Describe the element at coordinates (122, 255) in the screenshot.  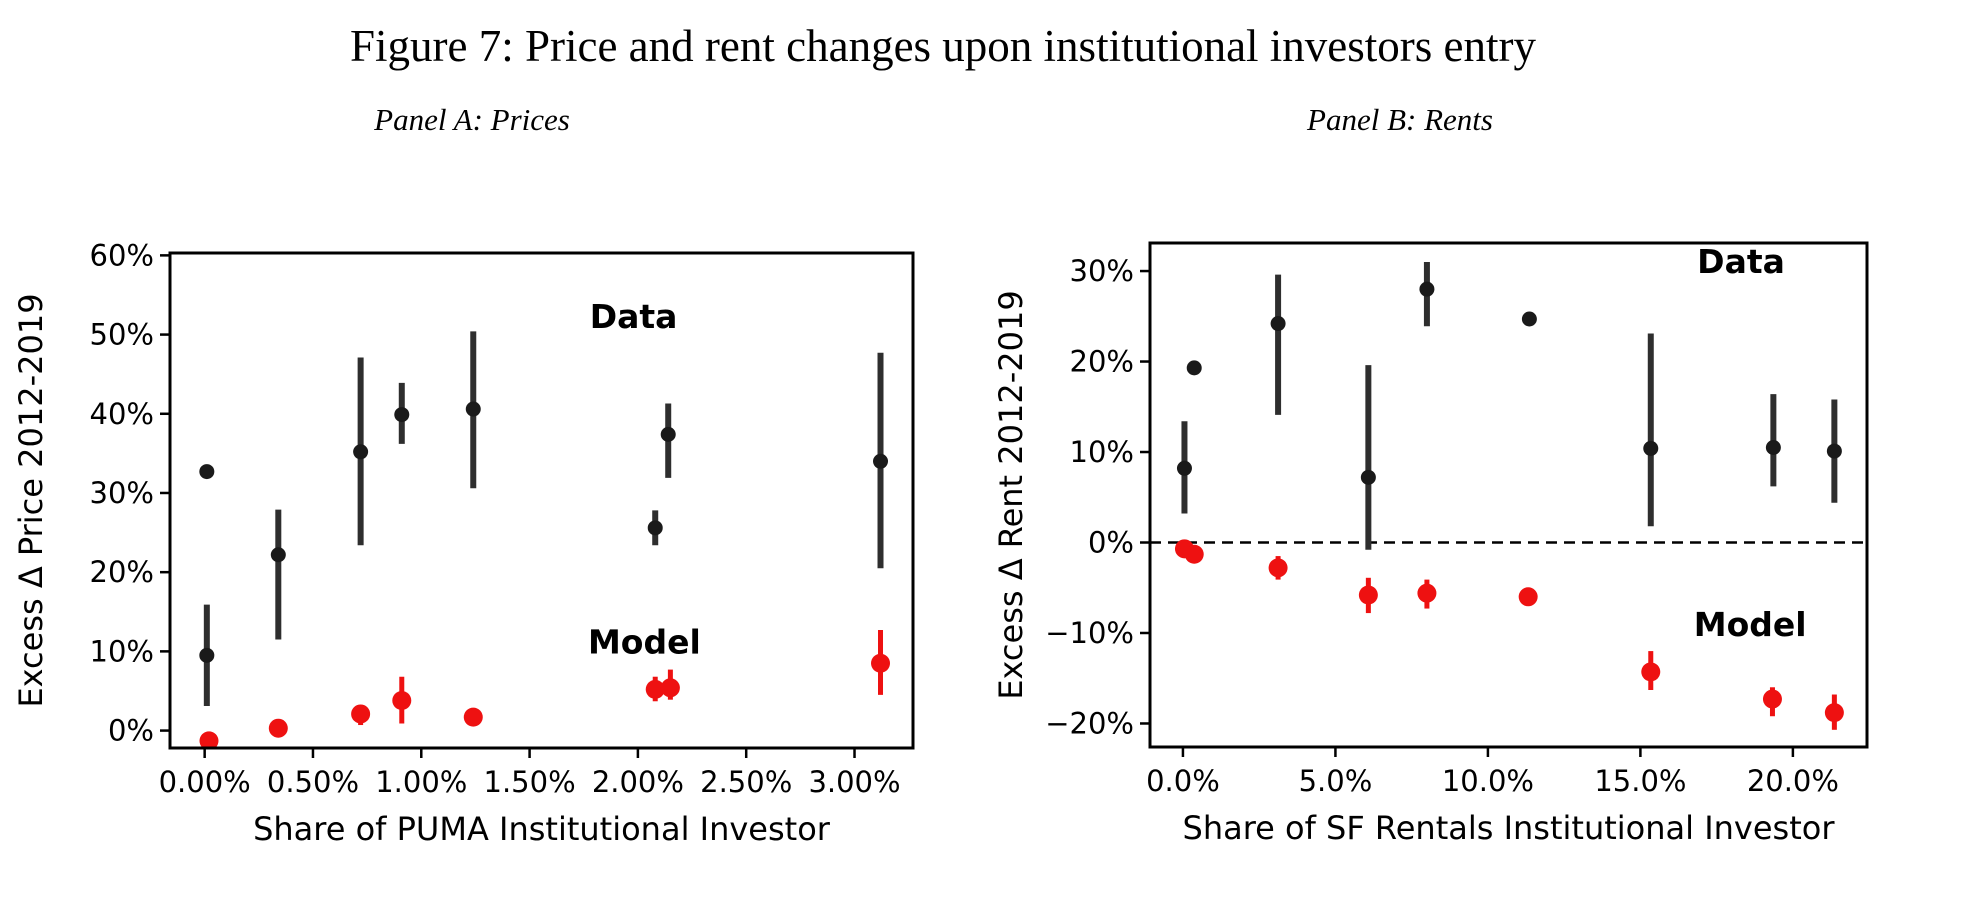
I see `y-tick-label: 60%` at that location.